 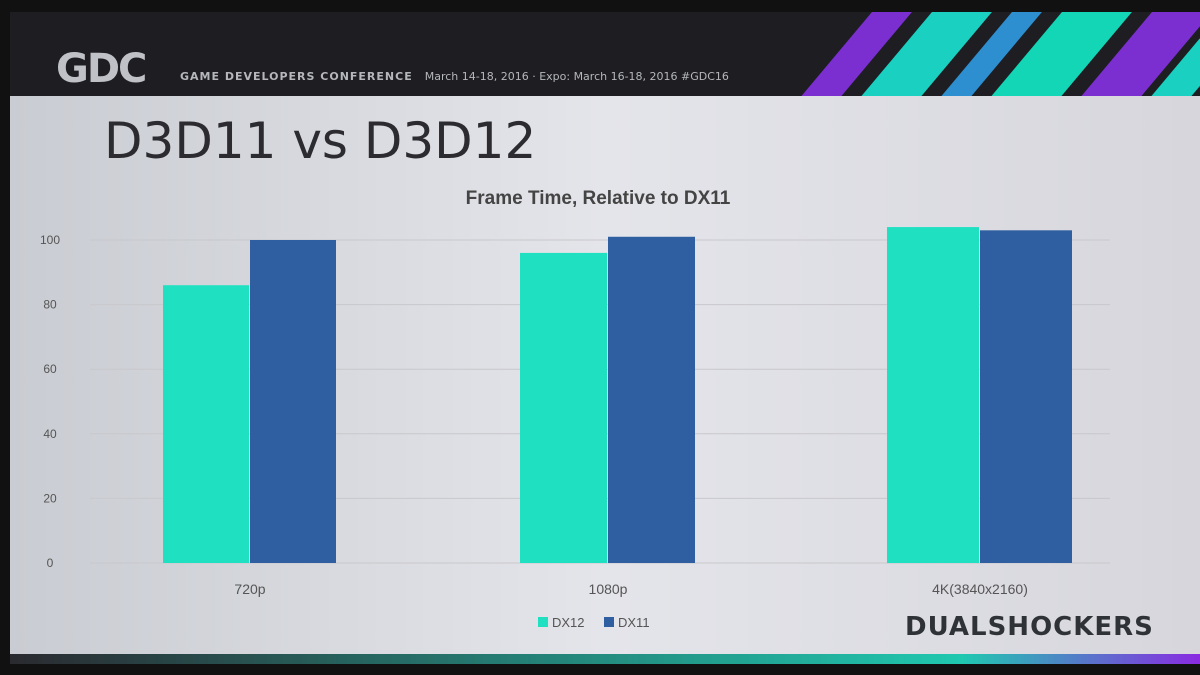 What do you see at coordinates (598, 198) in the screenshot?
I see `chart-title: Frame Time, Relative to DX11` at bounding box center [598, 198].